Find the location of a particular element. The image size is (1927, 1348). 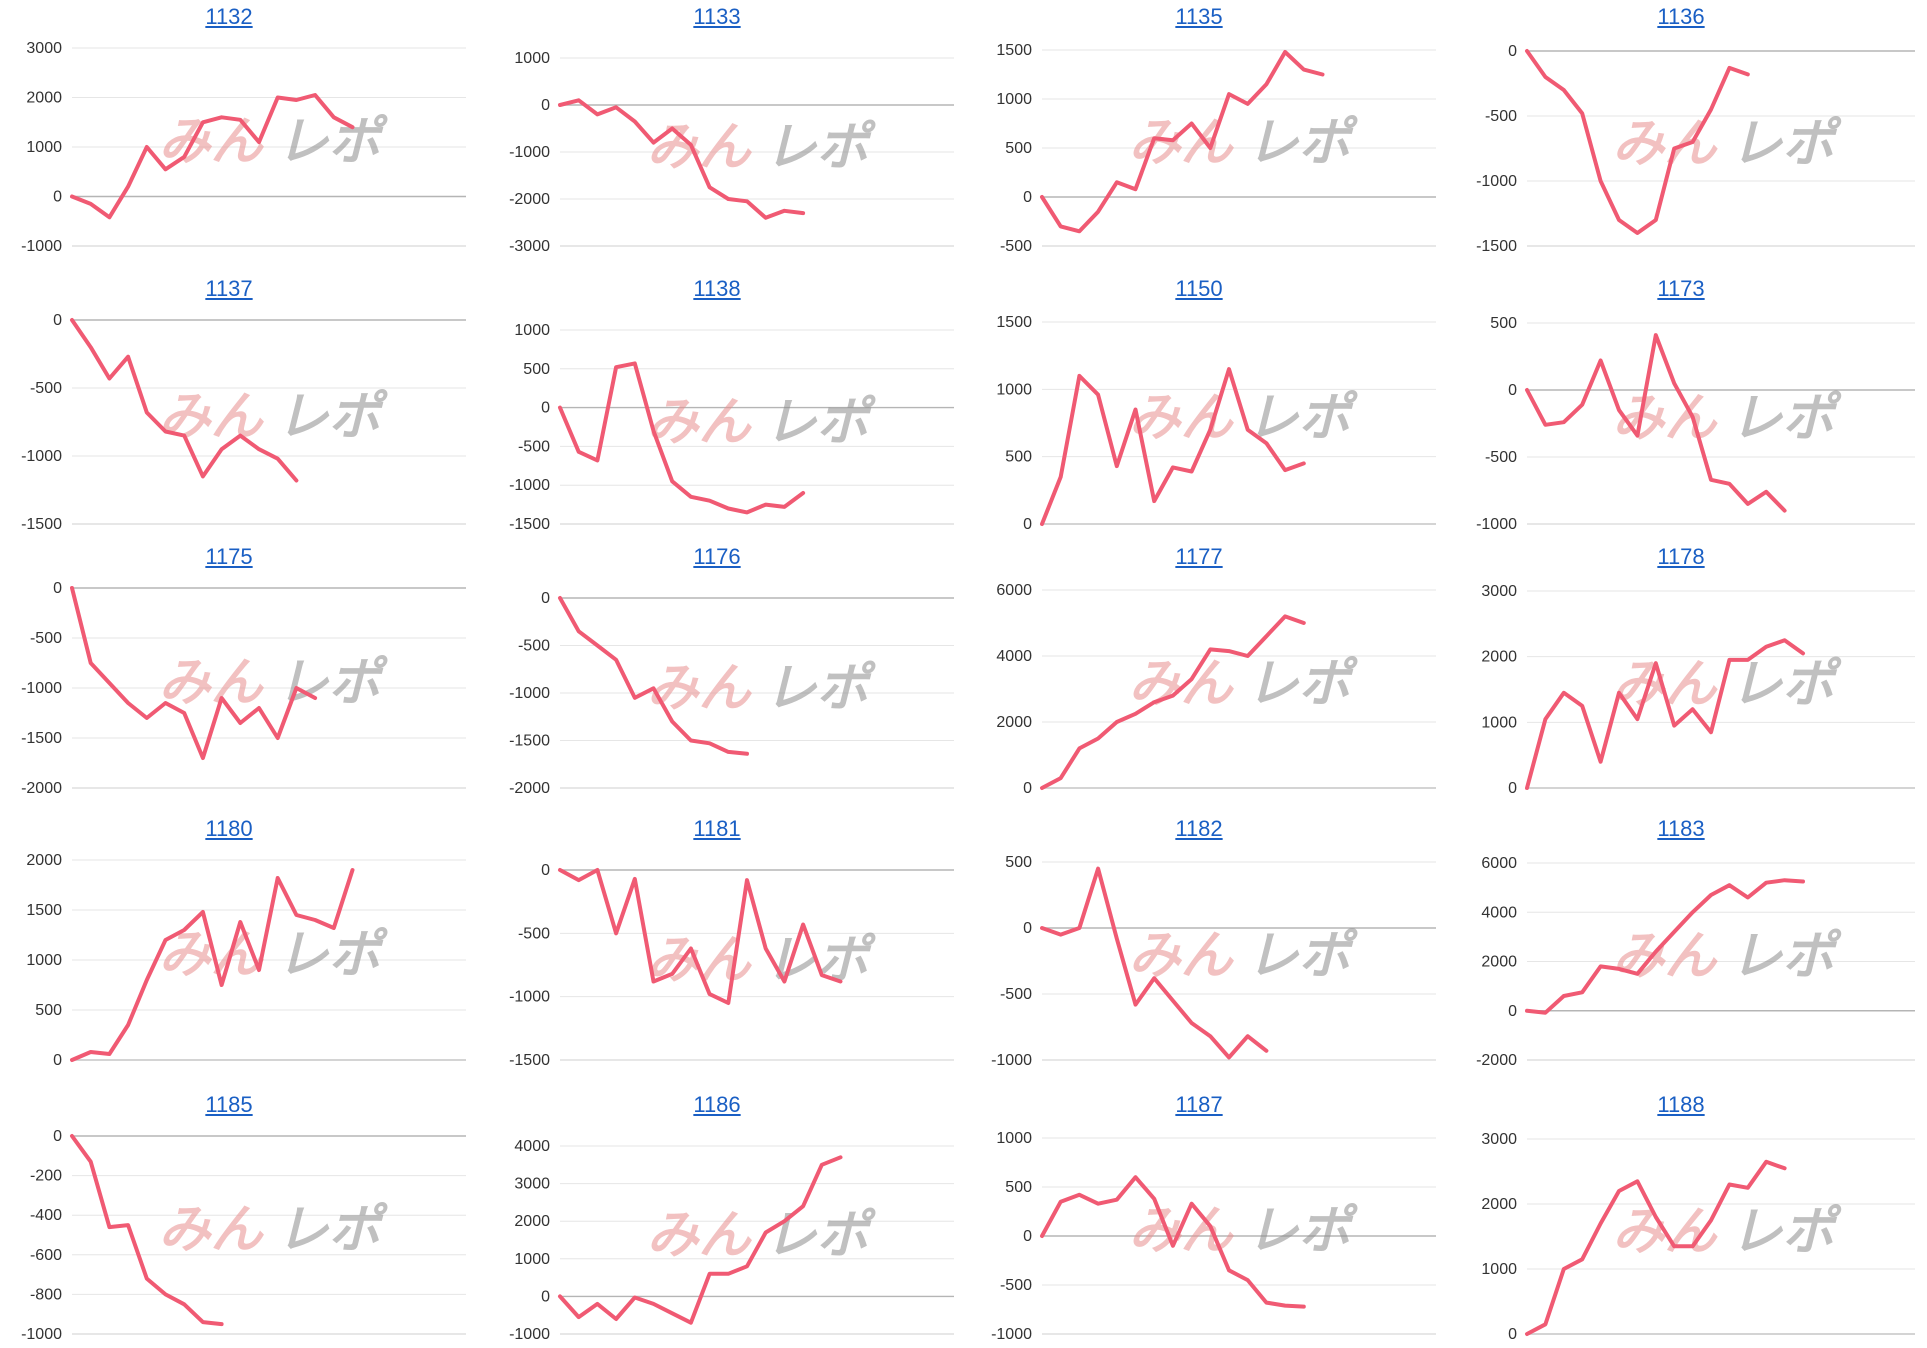

line-chart-svg: 6000 4000 2000 0 みん レポ is located at coordinates (1216, 689).